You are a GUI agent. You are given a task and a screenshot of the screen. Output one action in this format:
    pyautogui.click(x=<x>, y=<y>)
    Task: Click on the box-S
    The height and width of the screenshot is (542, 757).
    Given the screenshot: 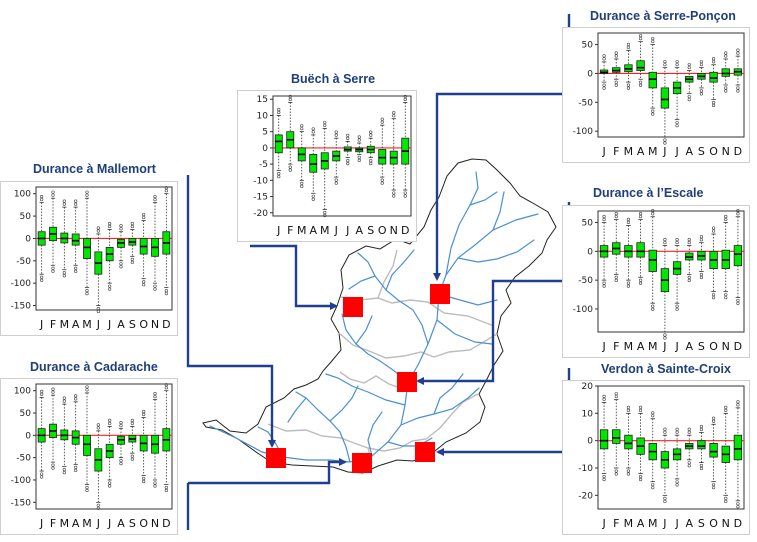 What is the action you would take?
    pyautogui.click(x=701, y=78)
    